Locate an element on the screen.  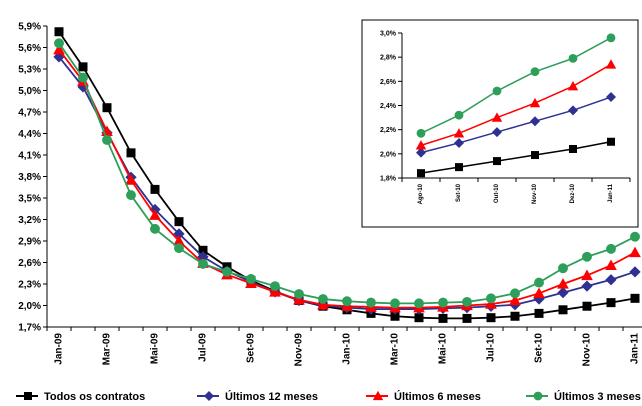
x-tick-label: Set-10 is located at coordinates (459, 192).